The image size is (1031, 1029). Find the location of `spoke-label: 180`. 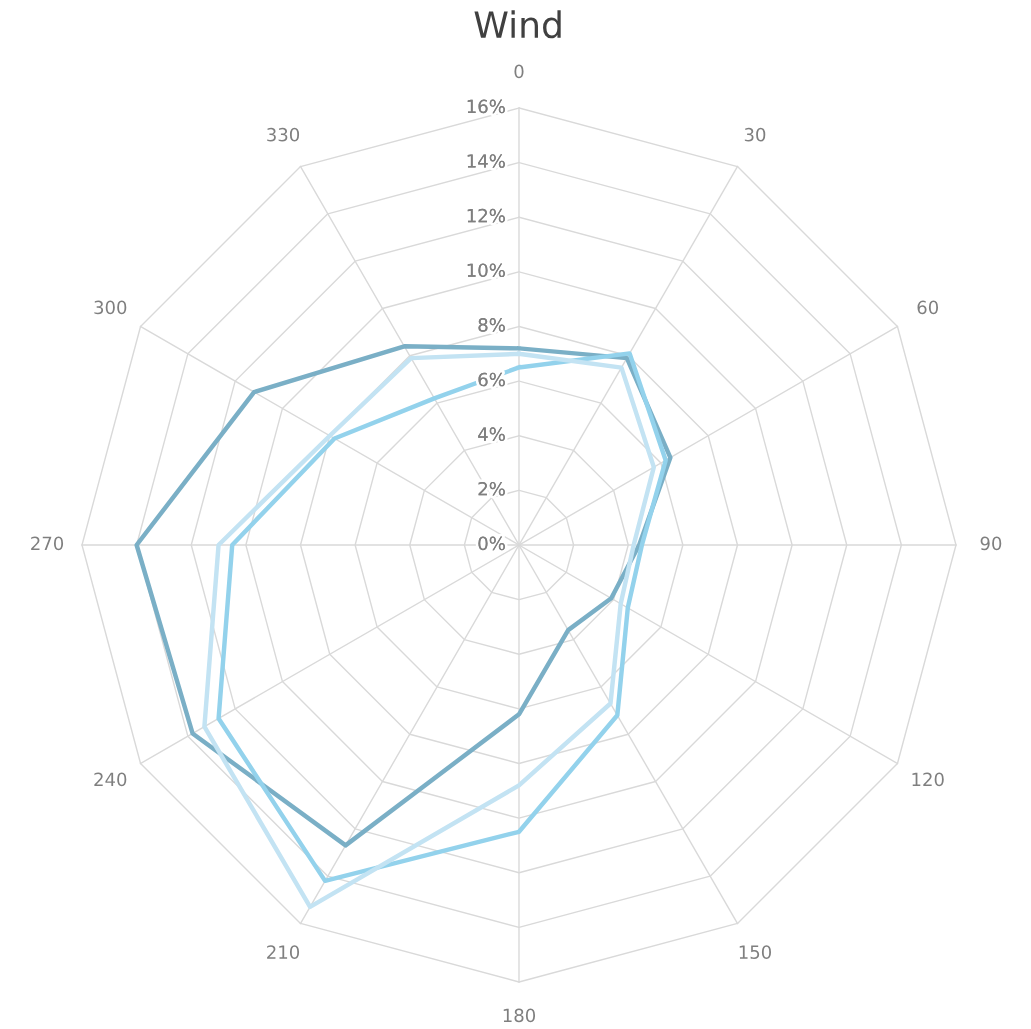

spoke-label: 180 is located at coordinates (519, 1015).